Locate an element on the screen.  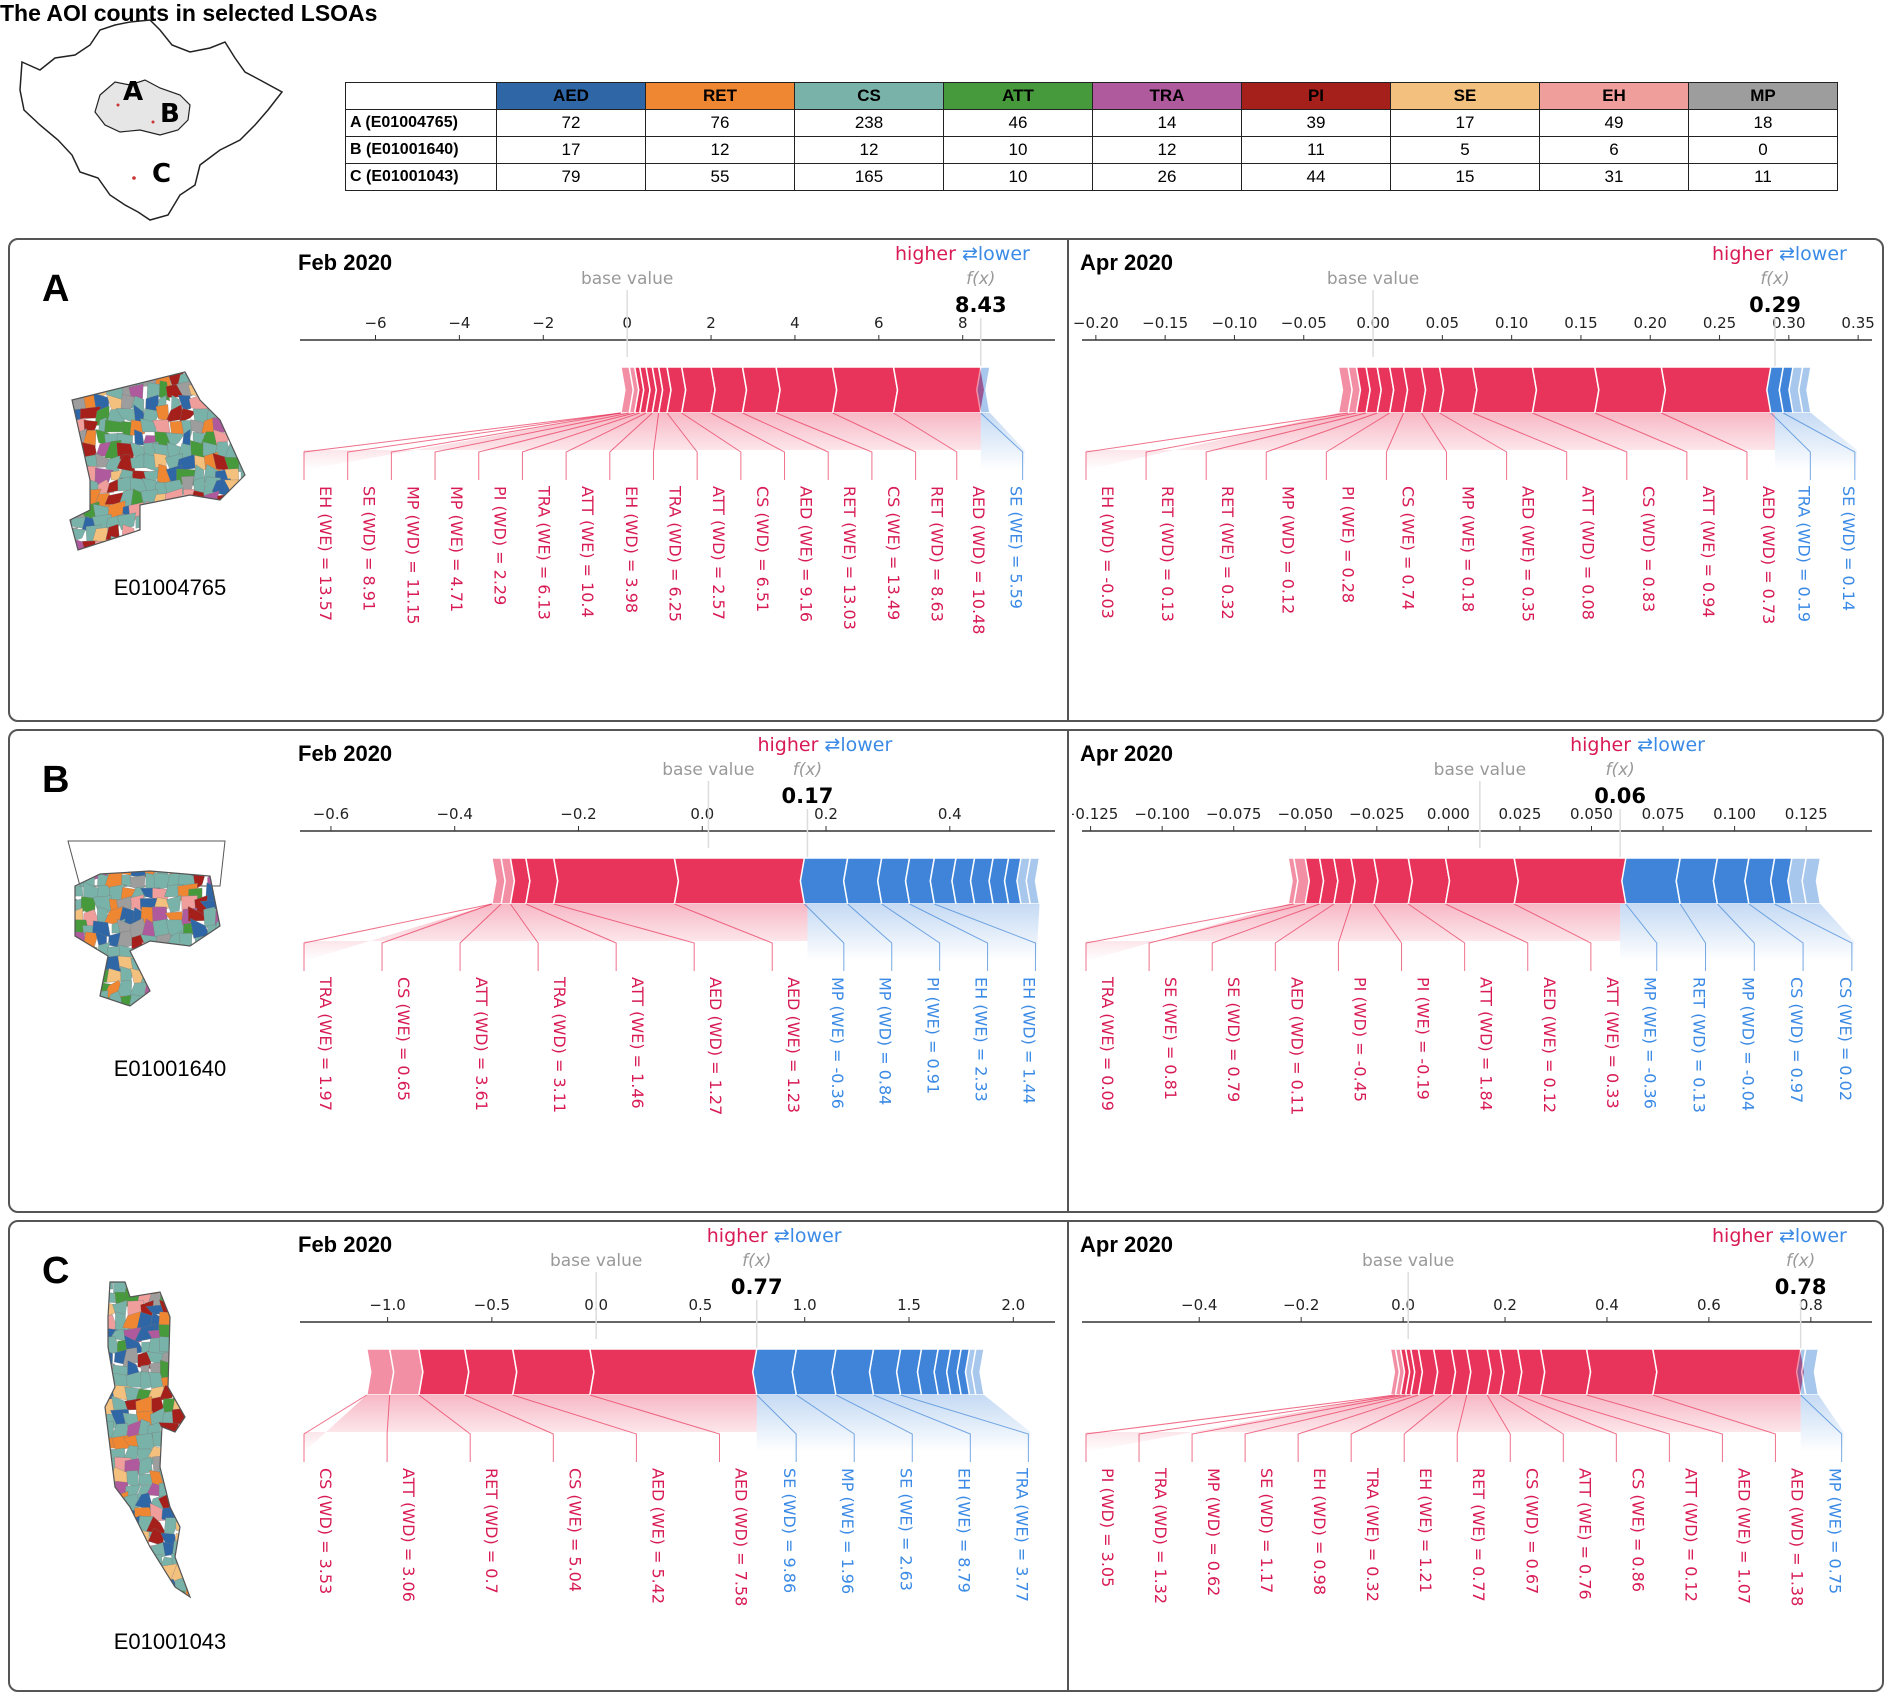
feature-label-positive: TRA (WD) = 1.32 is located at coordinates (1160, 1535).